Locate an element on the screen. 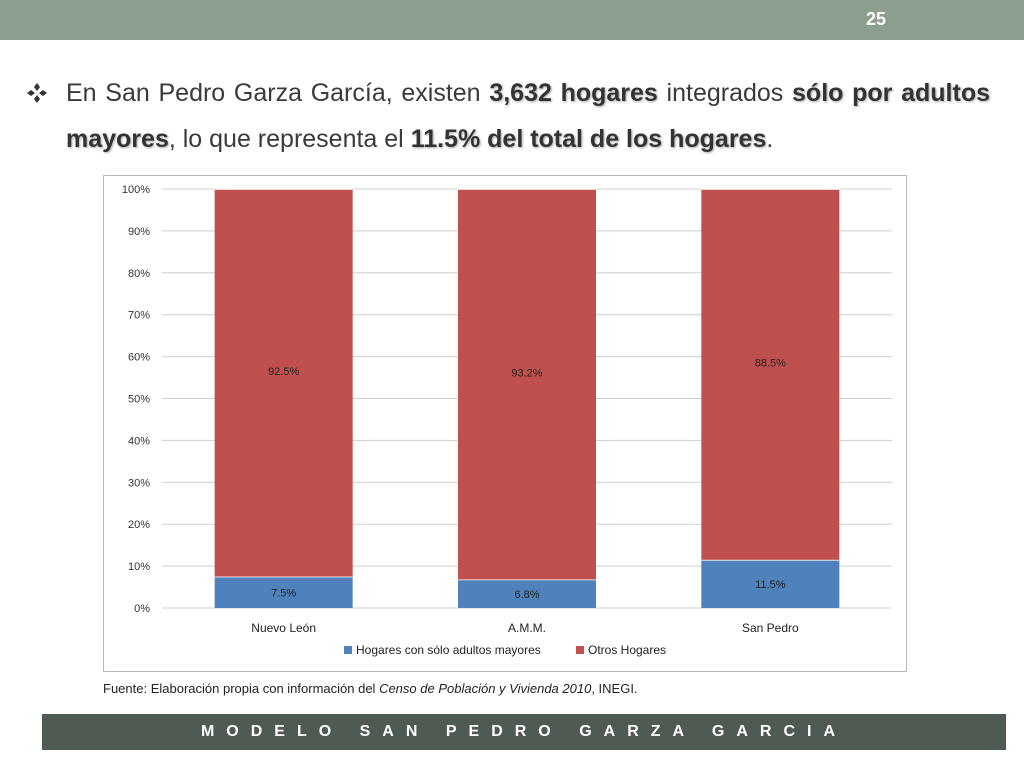 This screenshot has height=768, width=1024. y-tick-label: 70% is located at coordinates (139, 316).